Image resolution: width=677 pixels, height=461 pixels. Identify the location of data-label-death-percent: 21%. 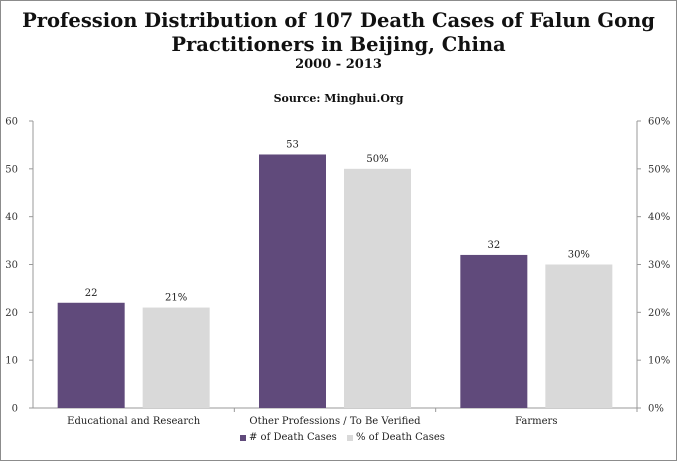
(176, 298).